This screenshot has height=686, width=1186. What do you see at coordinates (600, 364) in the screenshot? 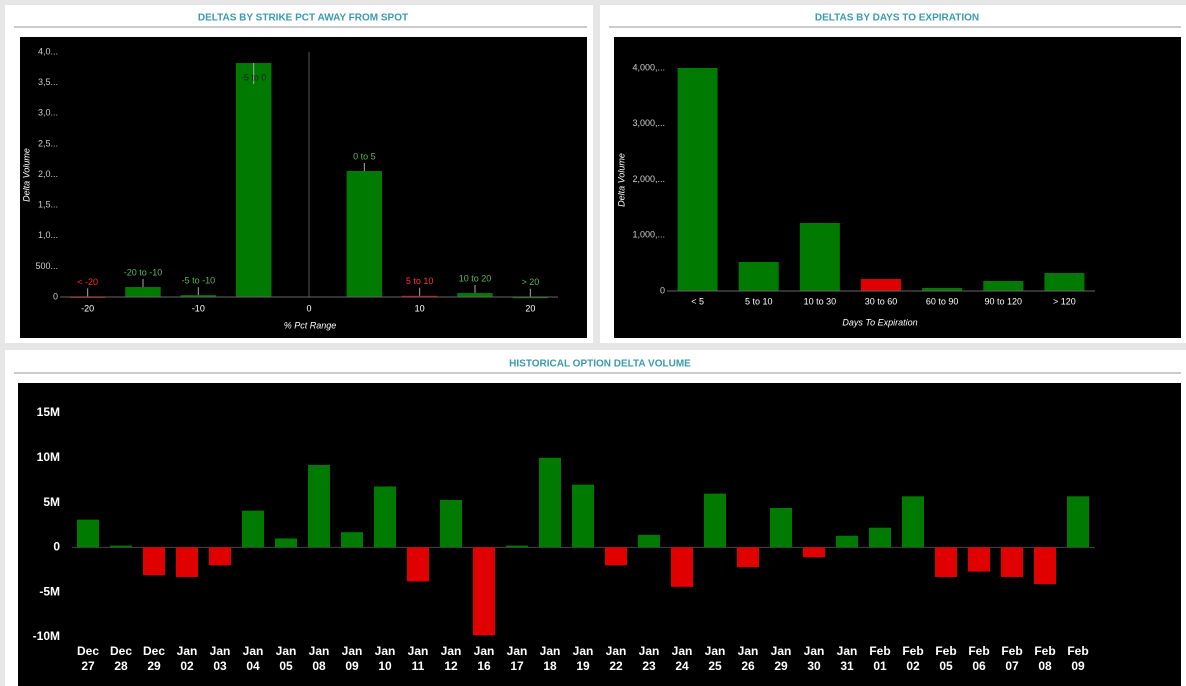
I see `panel-title: HISTORICAL OPTION DELTA VOLUME` at bounding box center [600, 364].